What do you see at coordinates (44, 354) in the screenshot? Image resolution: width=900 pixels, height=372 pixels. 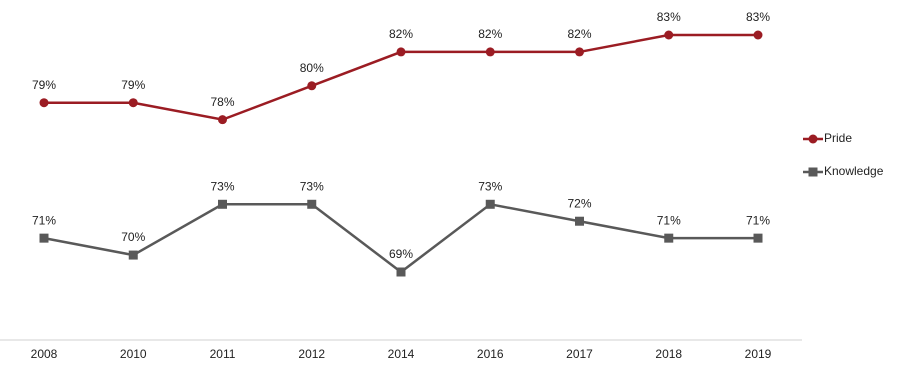 I see `x-tick-label: 2008` at bounding box center [44, 354].